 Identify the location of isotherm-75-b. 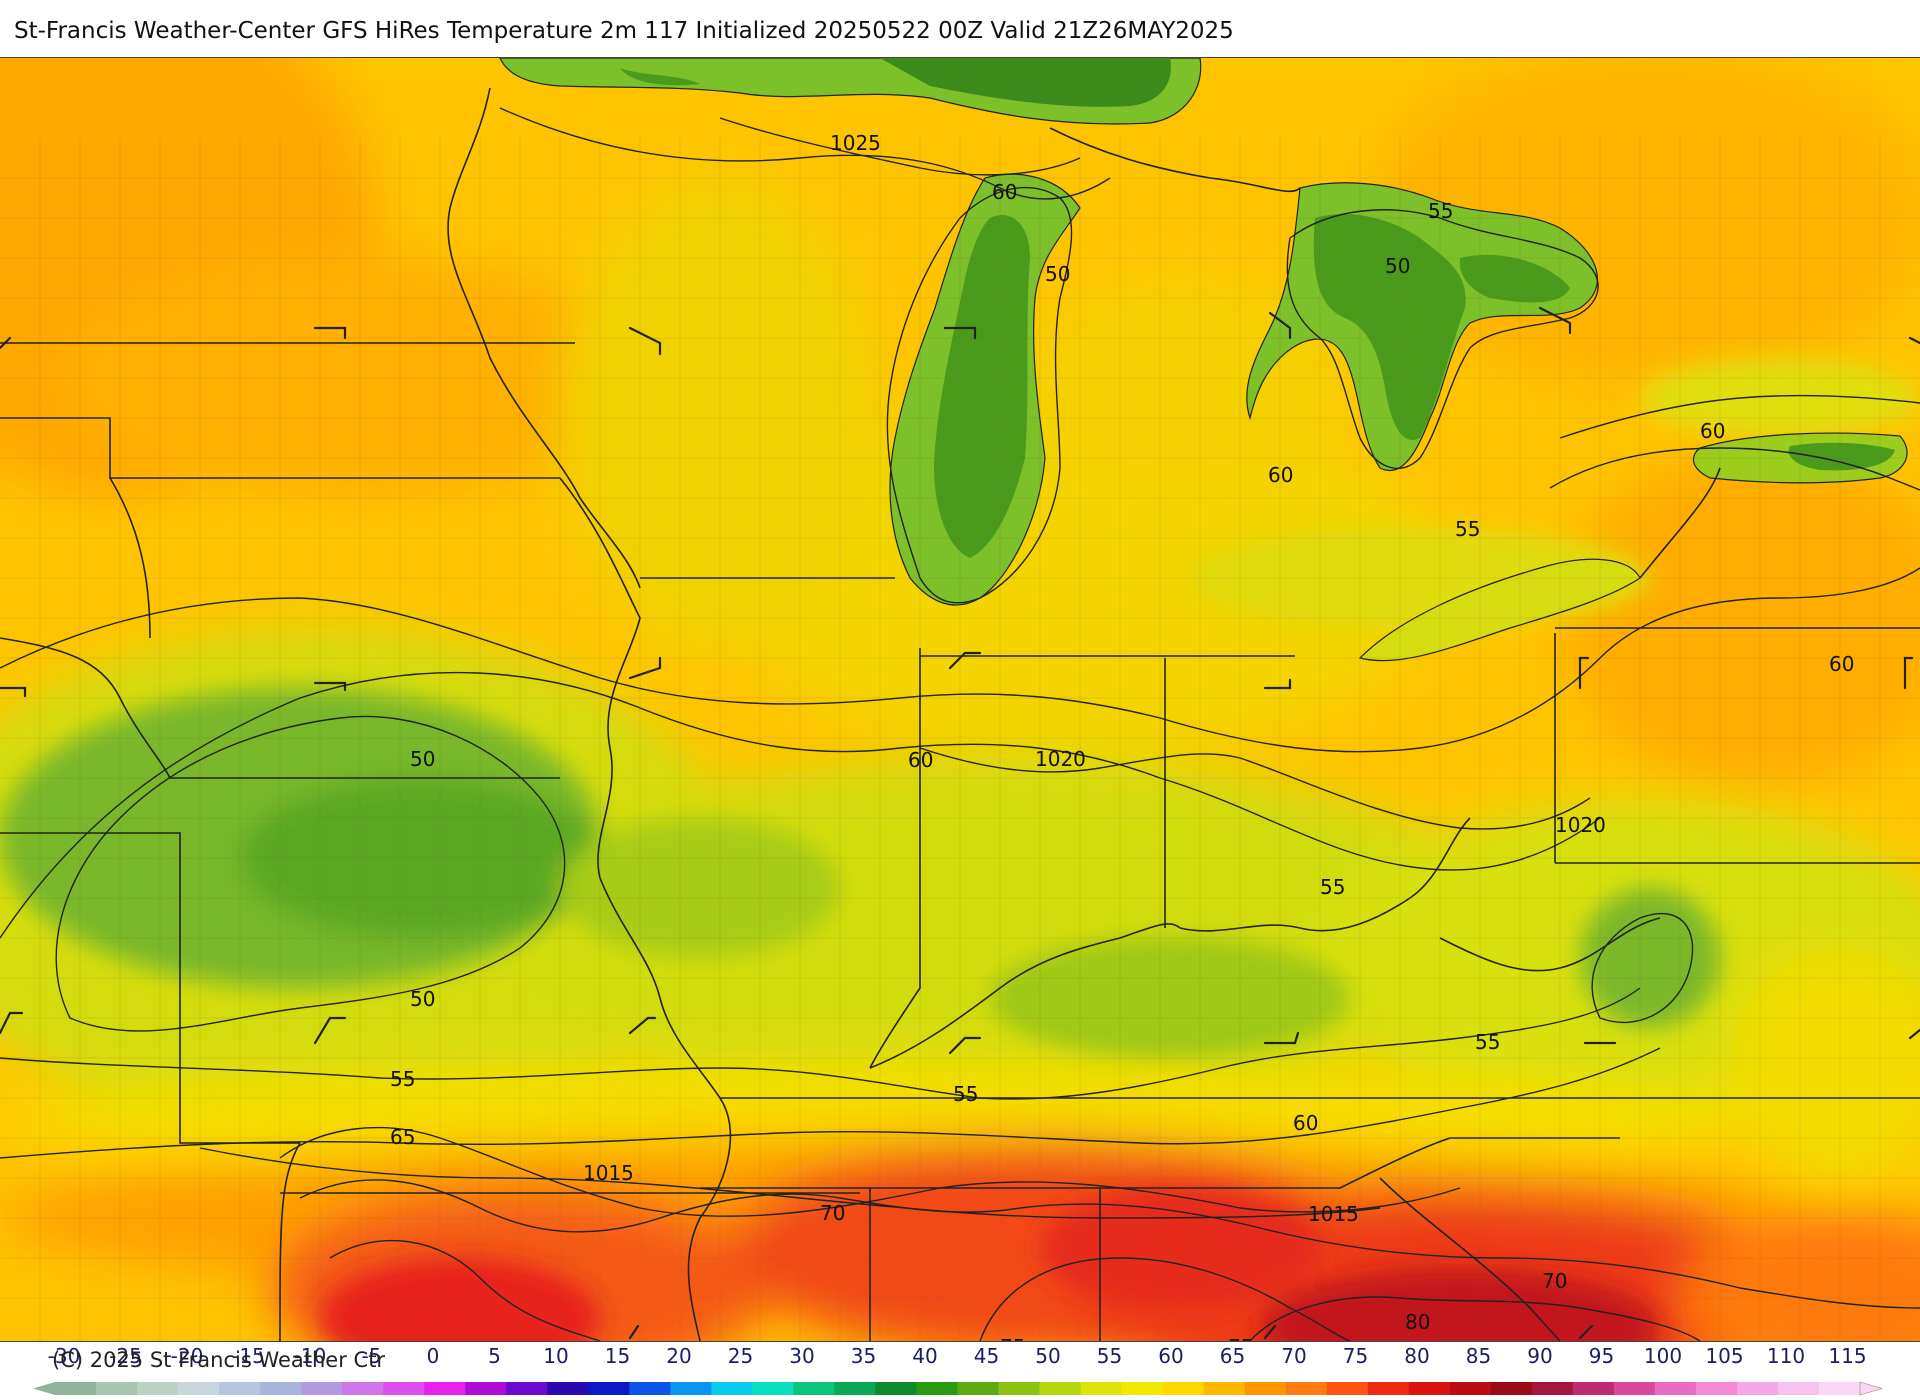
(1165, 1299).